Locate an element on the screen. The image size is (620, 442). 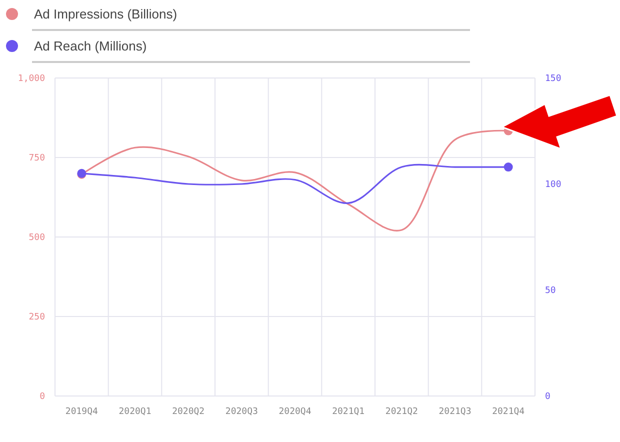
x-tick-label: 2020Q1 is located at coordinates (135, 412).